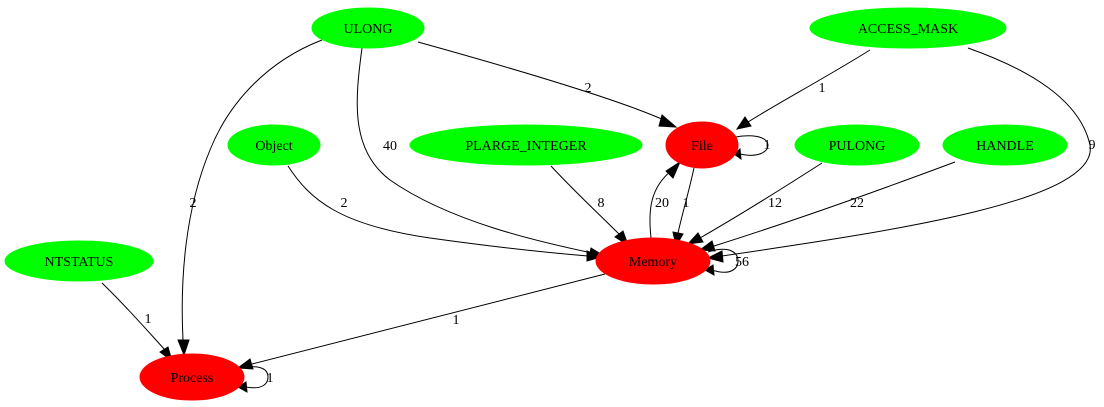 Image resolution: width=1104 pixels, height=407 pixels. I want to click on node-access_mask: ACCESS_MASK, so click(908, 28).